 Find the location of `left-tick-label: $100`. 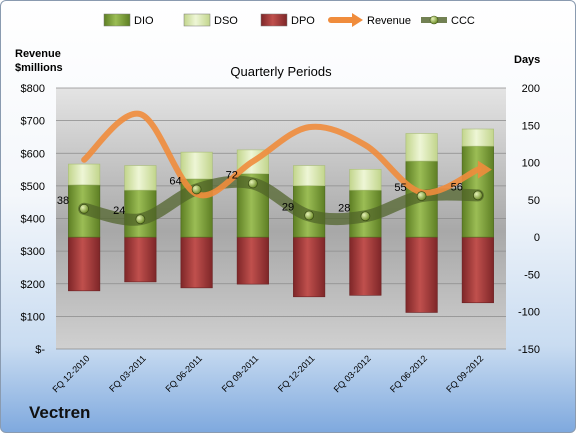

left-tick-label: $100 is located at coordinates (33, 317).